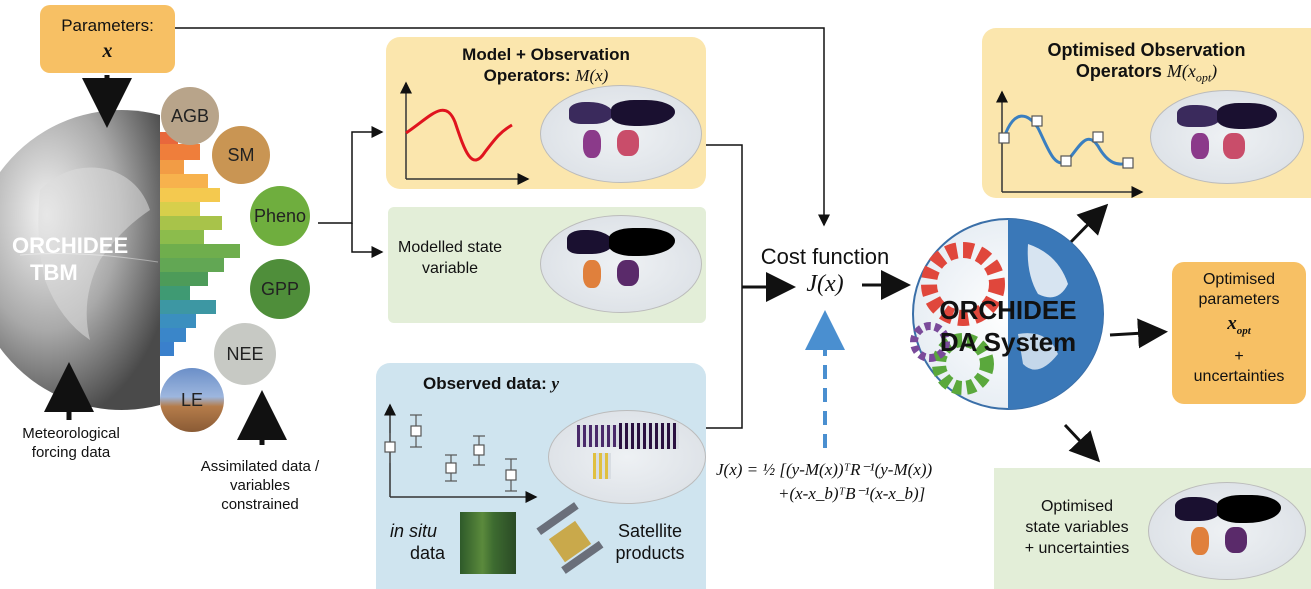  What do you see at coordinates (1008, 326) in the screenshot?
I see `da-system-label: ORCHIDEE DA System` at bounding box center [1008, 326].